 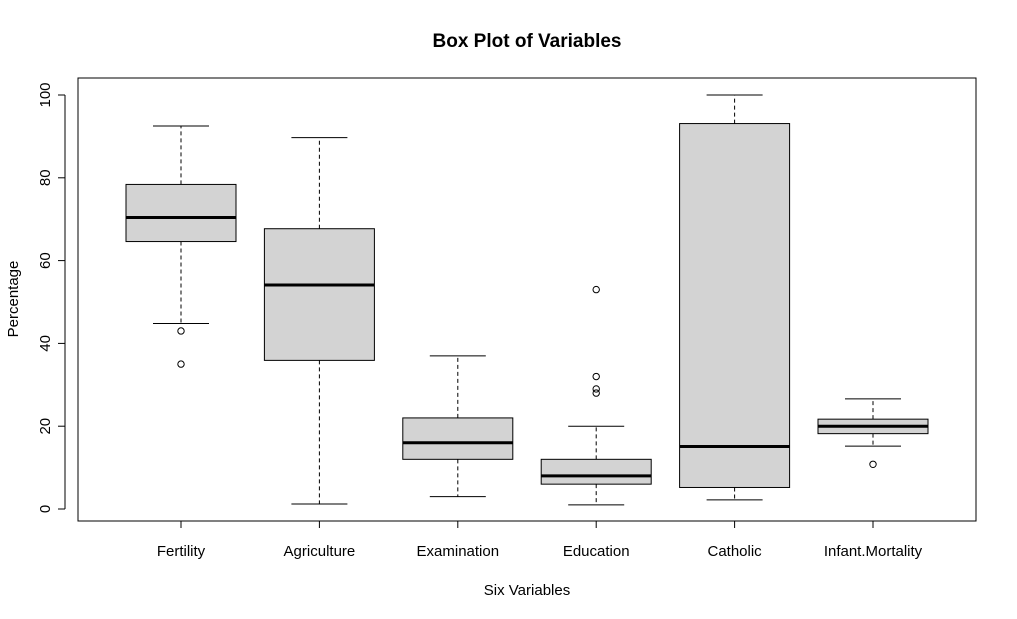 I want to click on x-tick-label: Agriculture, so click(x=320, y=551).